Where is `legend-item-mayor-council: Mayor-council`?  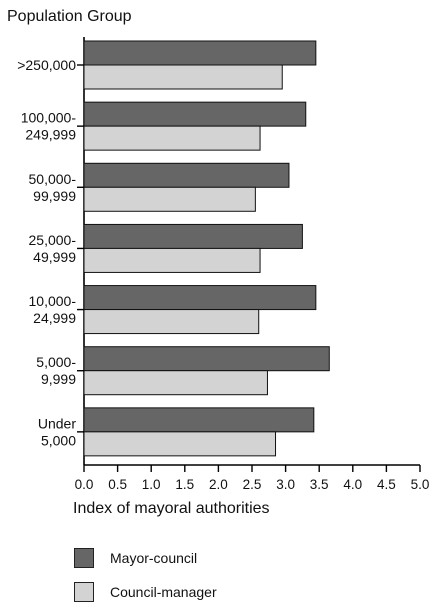
legend-item-mayor-council: Mayor-council is located at coordinates (145, 558).